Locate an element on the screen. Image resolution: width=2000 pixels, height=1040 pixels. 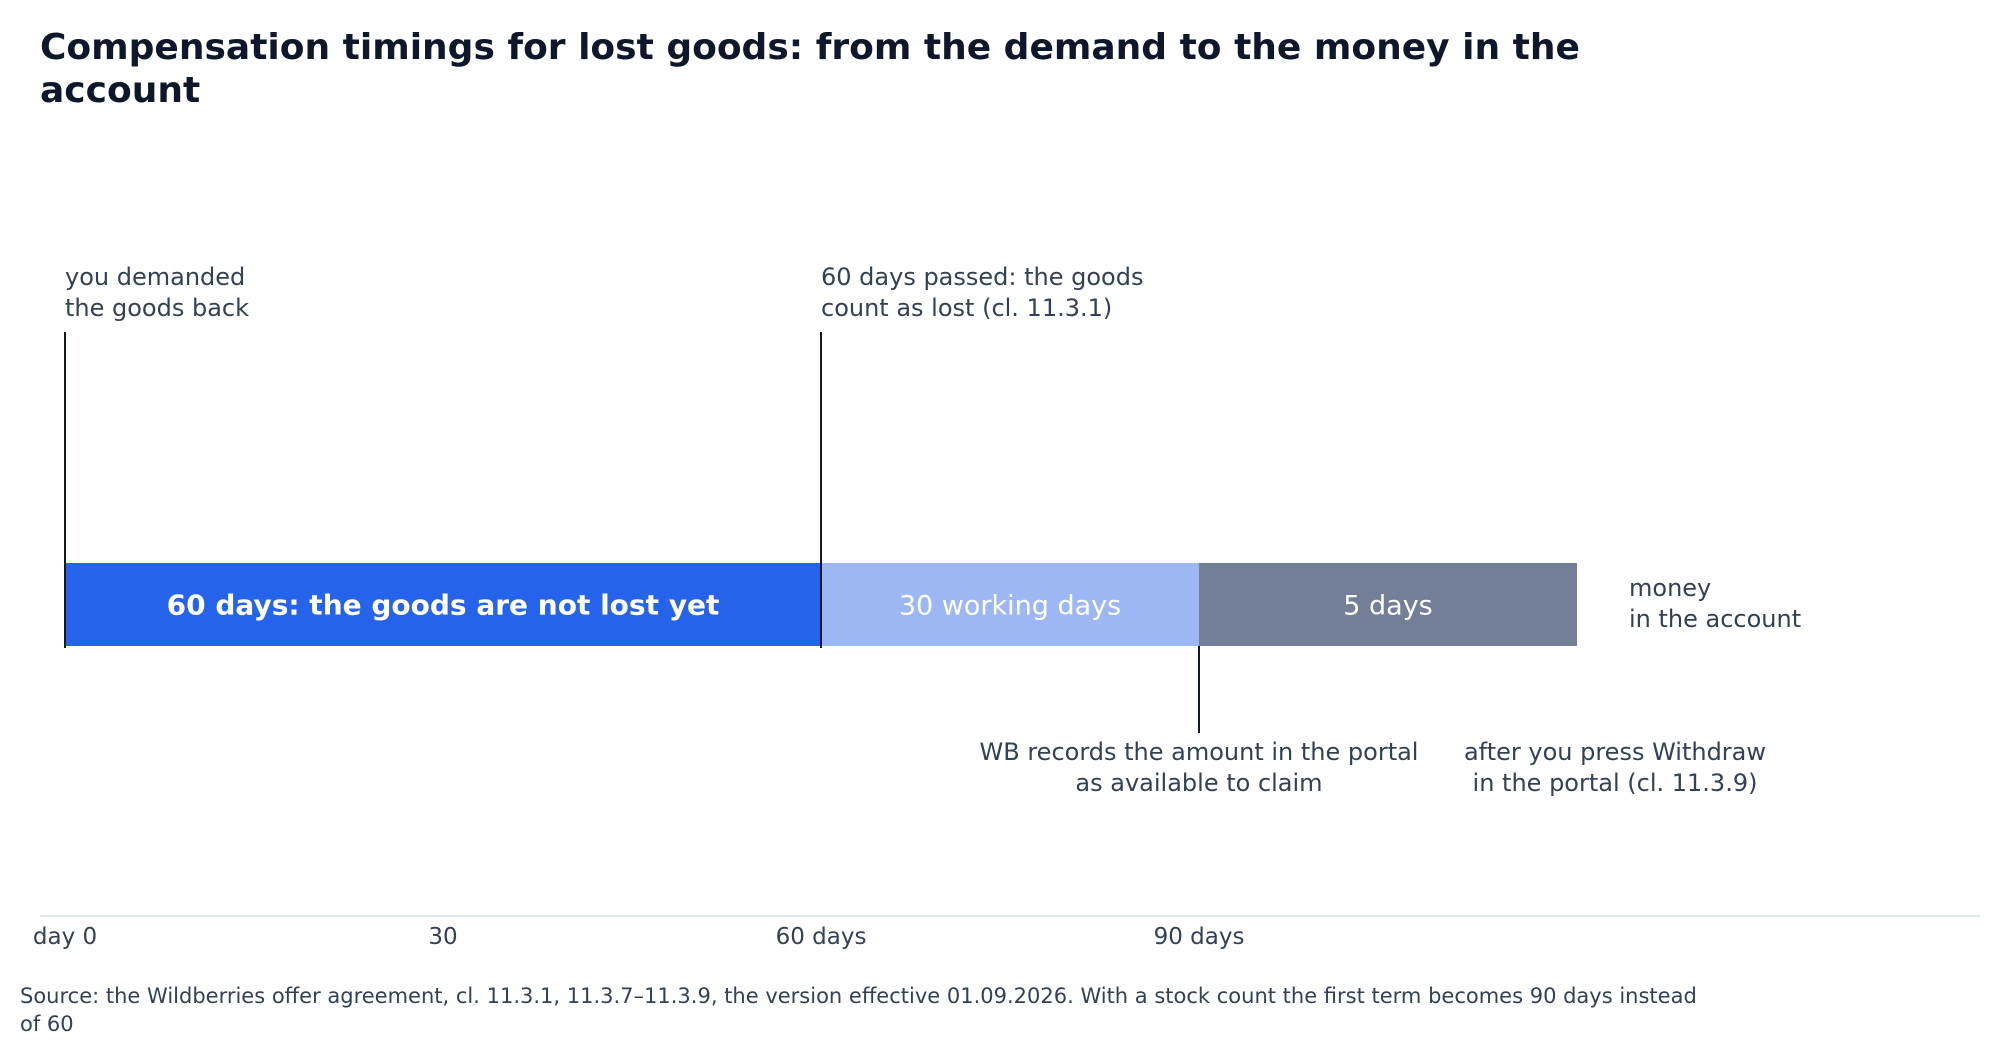
segment-label-1: 60 days: the goods are not lost yet is located at coordinates (443, 605).